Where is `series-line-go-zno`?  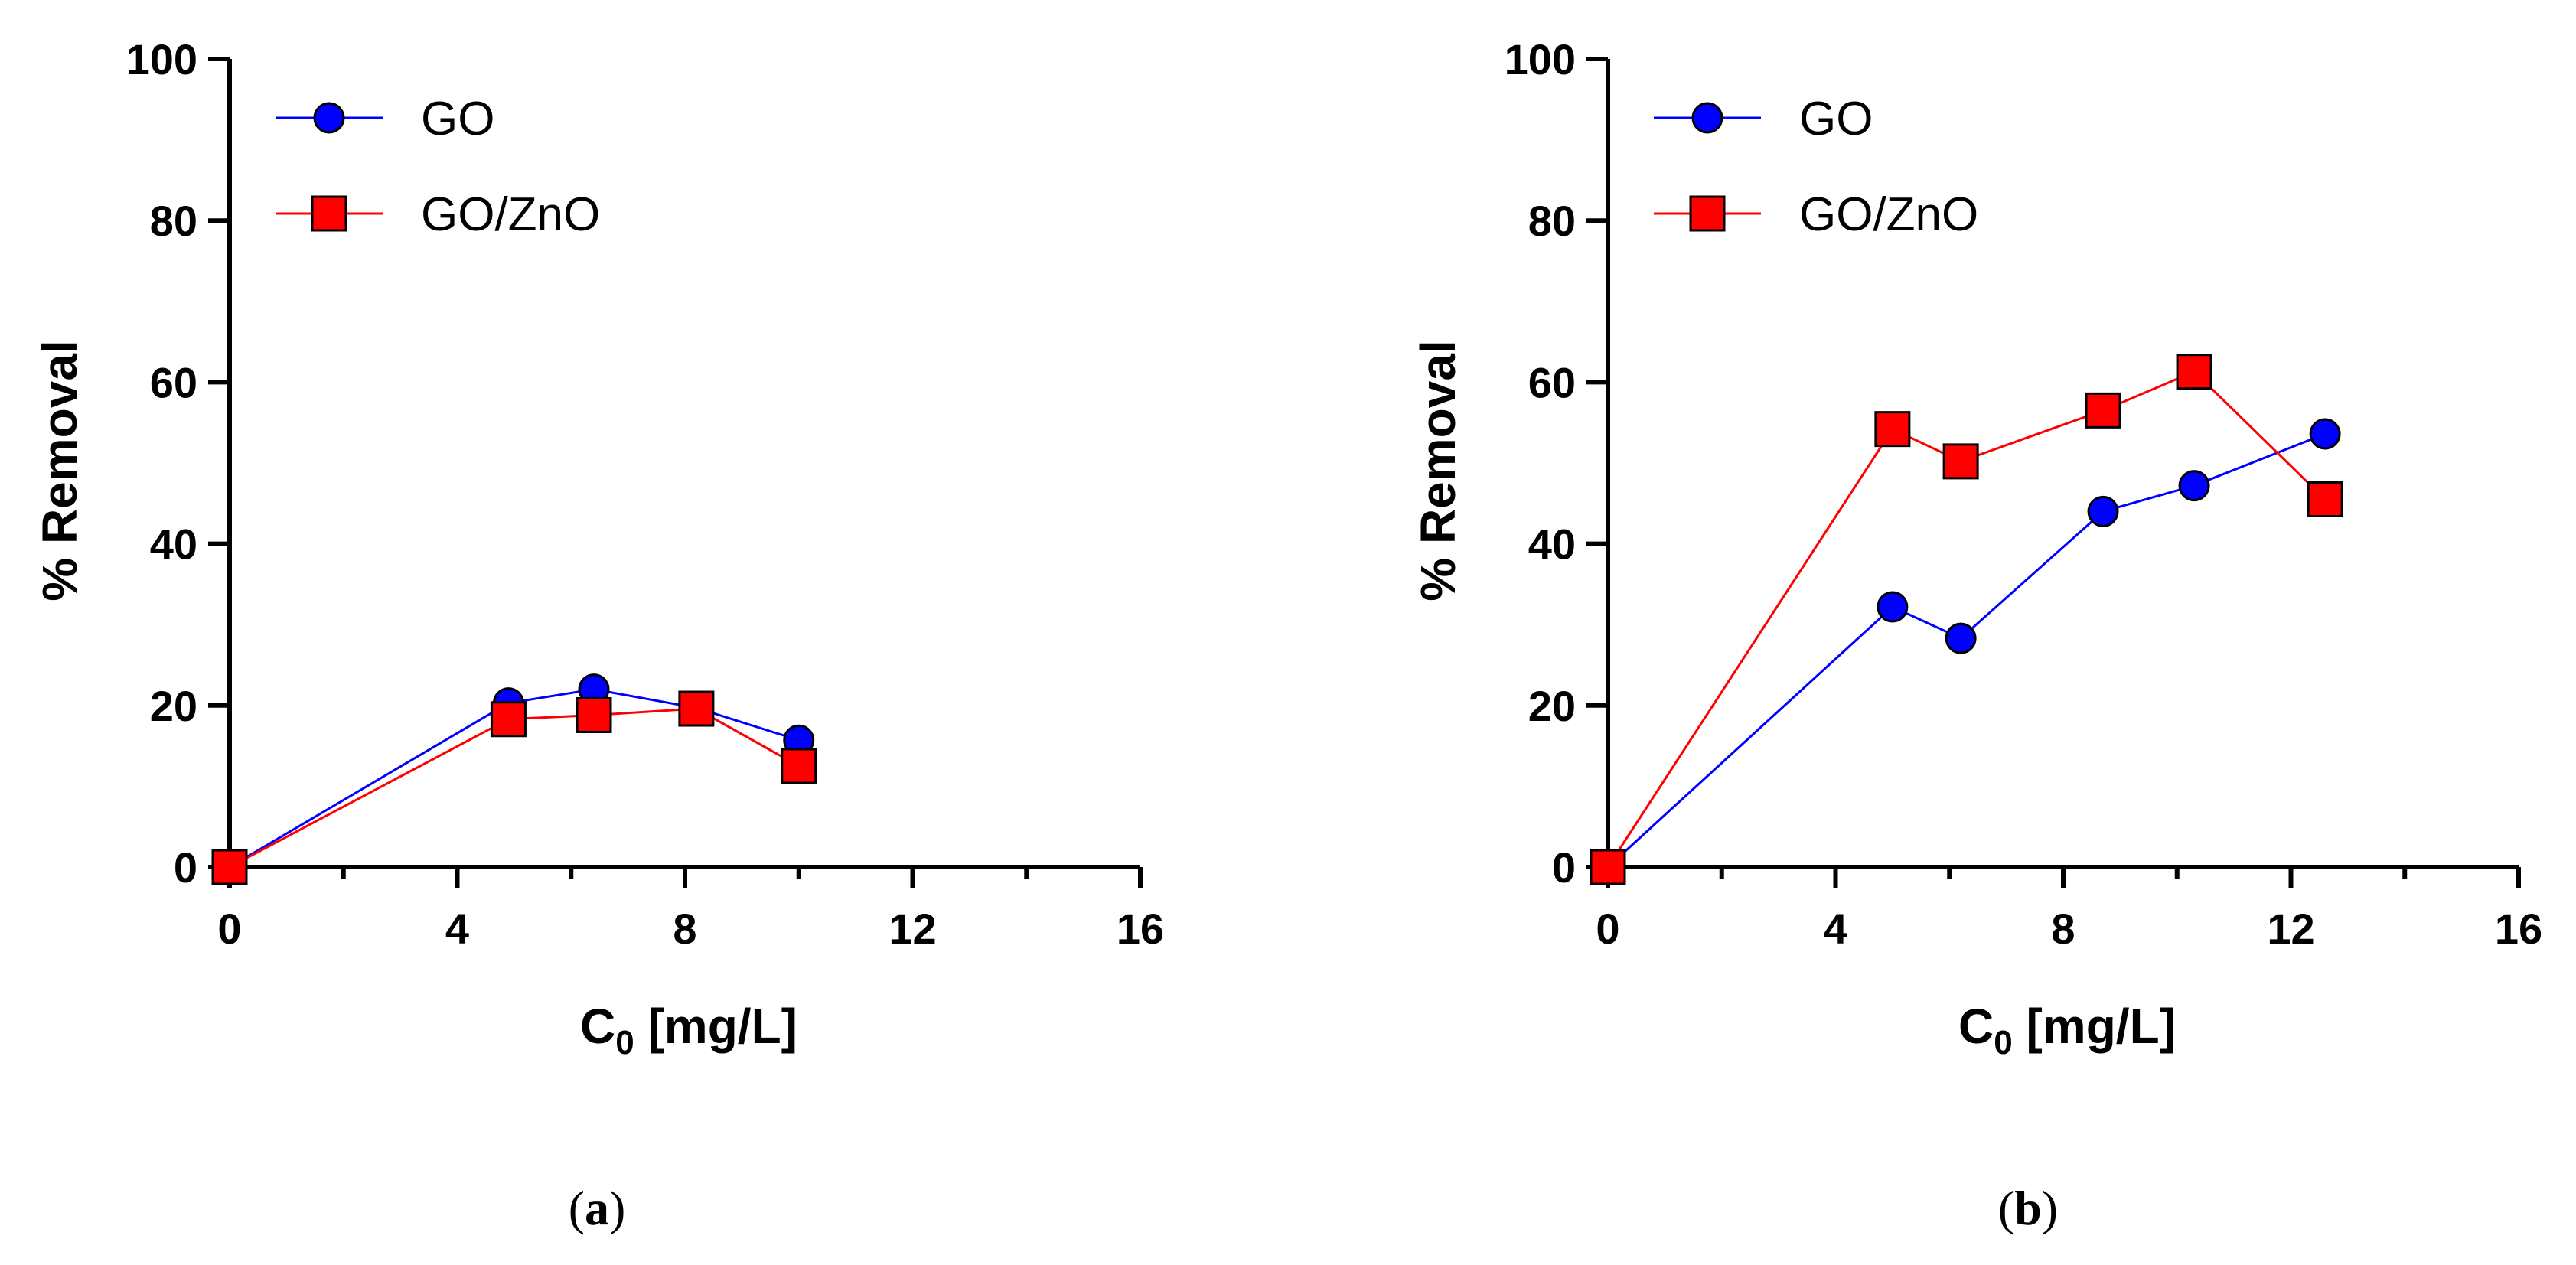 series-line-go-zno is located at coordinates (1966, 619).